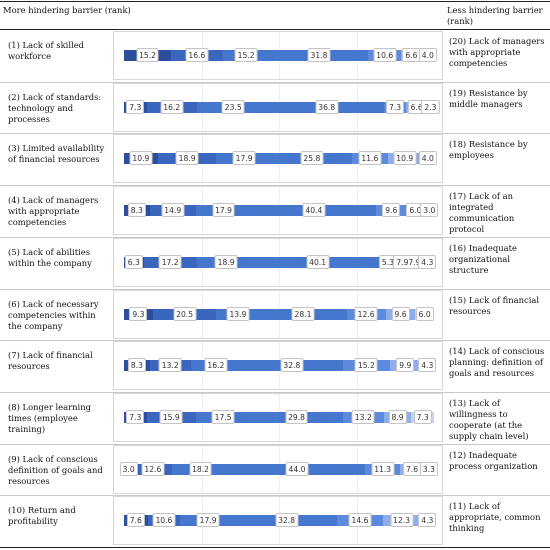  I want to click on data-label: 29.8, so click(296, 416).